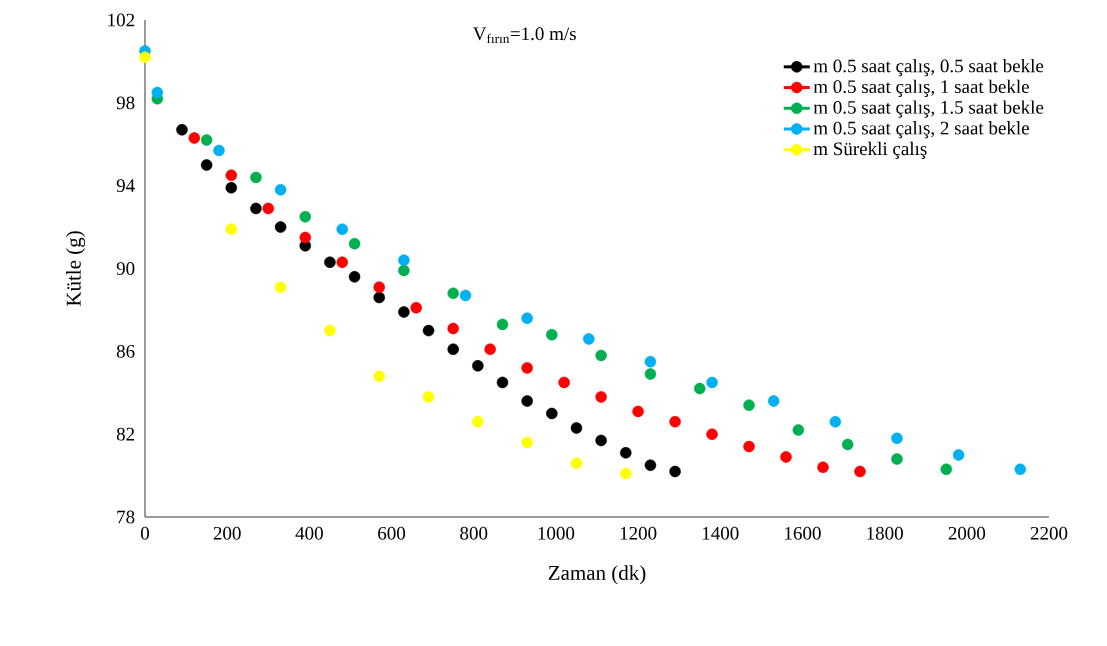 The height and width of the screenshot is (646, 1107). What do you see at coordinates (870, 150) in the screenshot?
I see `legend-label: m Sürekli çalış` at bounding box center [870, 150].